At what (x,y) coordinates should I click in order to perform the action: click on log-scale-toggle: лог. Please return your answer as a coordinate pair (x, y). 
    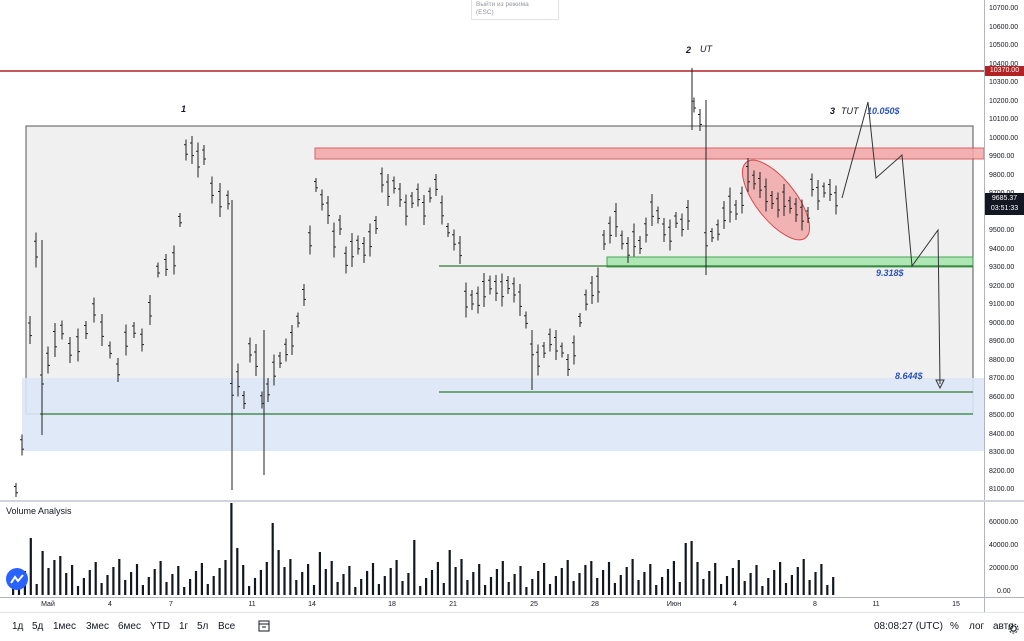
    Looking at the image, I should click on (977, 626).